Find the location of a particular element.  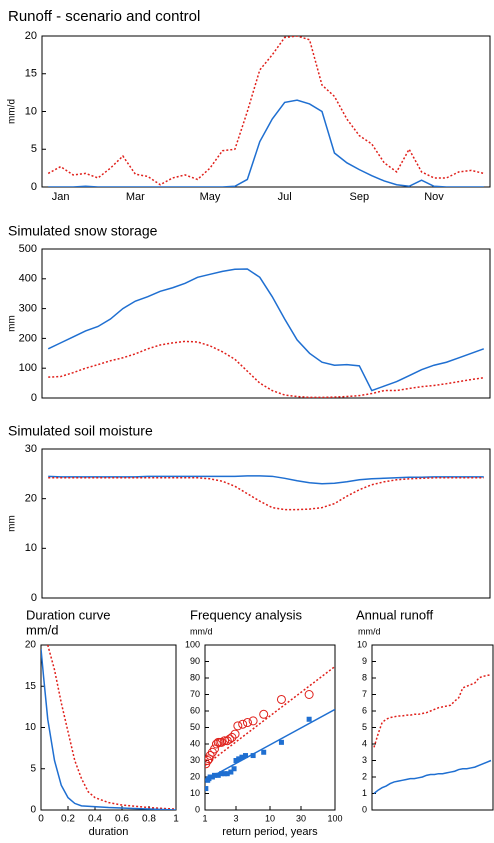

y-tick-label: 70 is located at coordinates (195, 694).